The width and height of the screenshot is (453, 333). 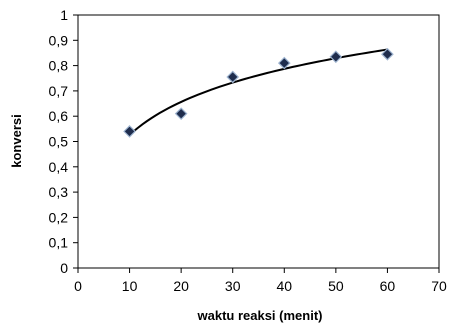 I want to click on x-tick-label: 0, so click(x=78, y=286).